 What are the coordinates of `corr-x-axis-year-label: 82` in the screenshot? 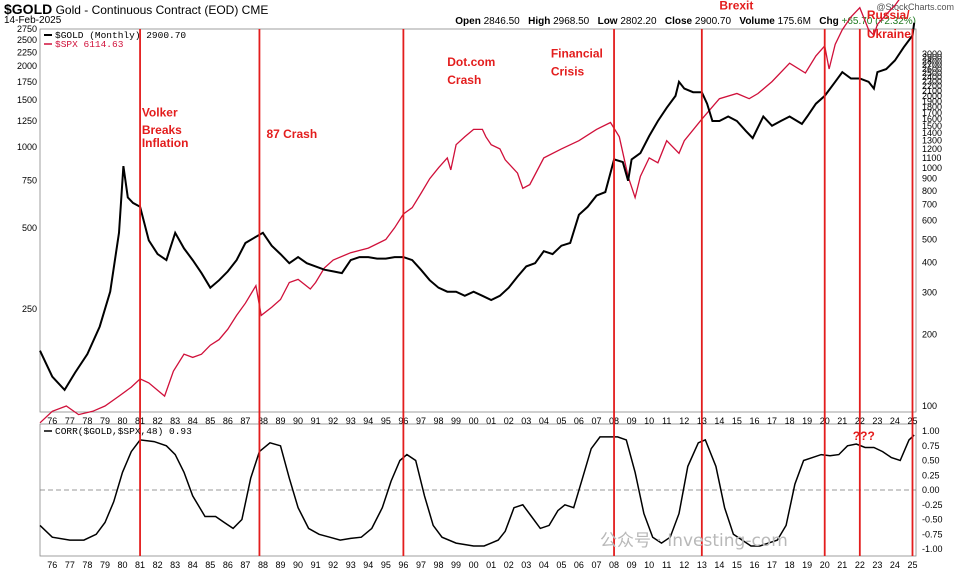 It's located at (158, 565).